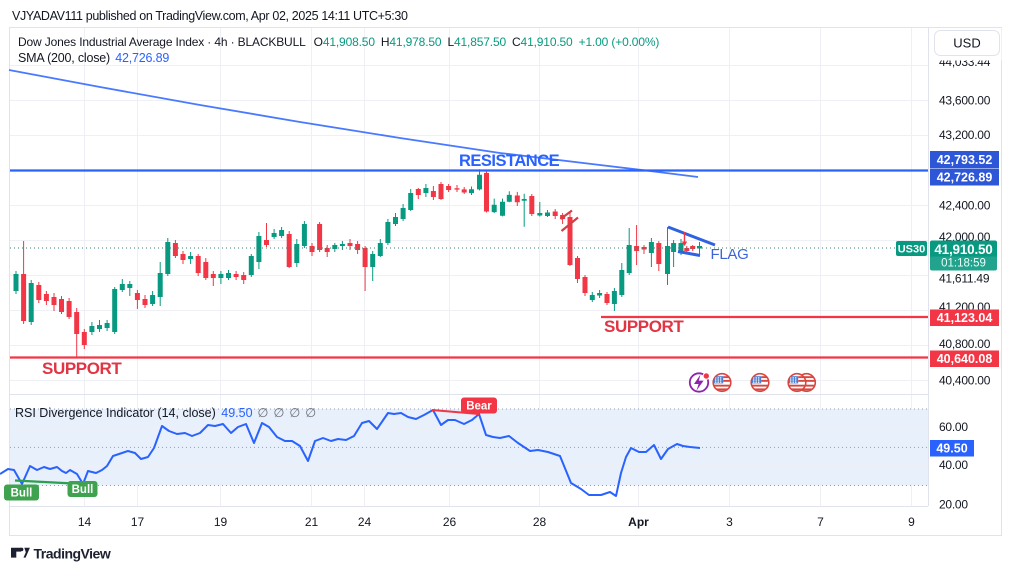  Describe the element at coordinates (965, 206) in the screenshot. I see `svg-text: 42,400.00` at that location.